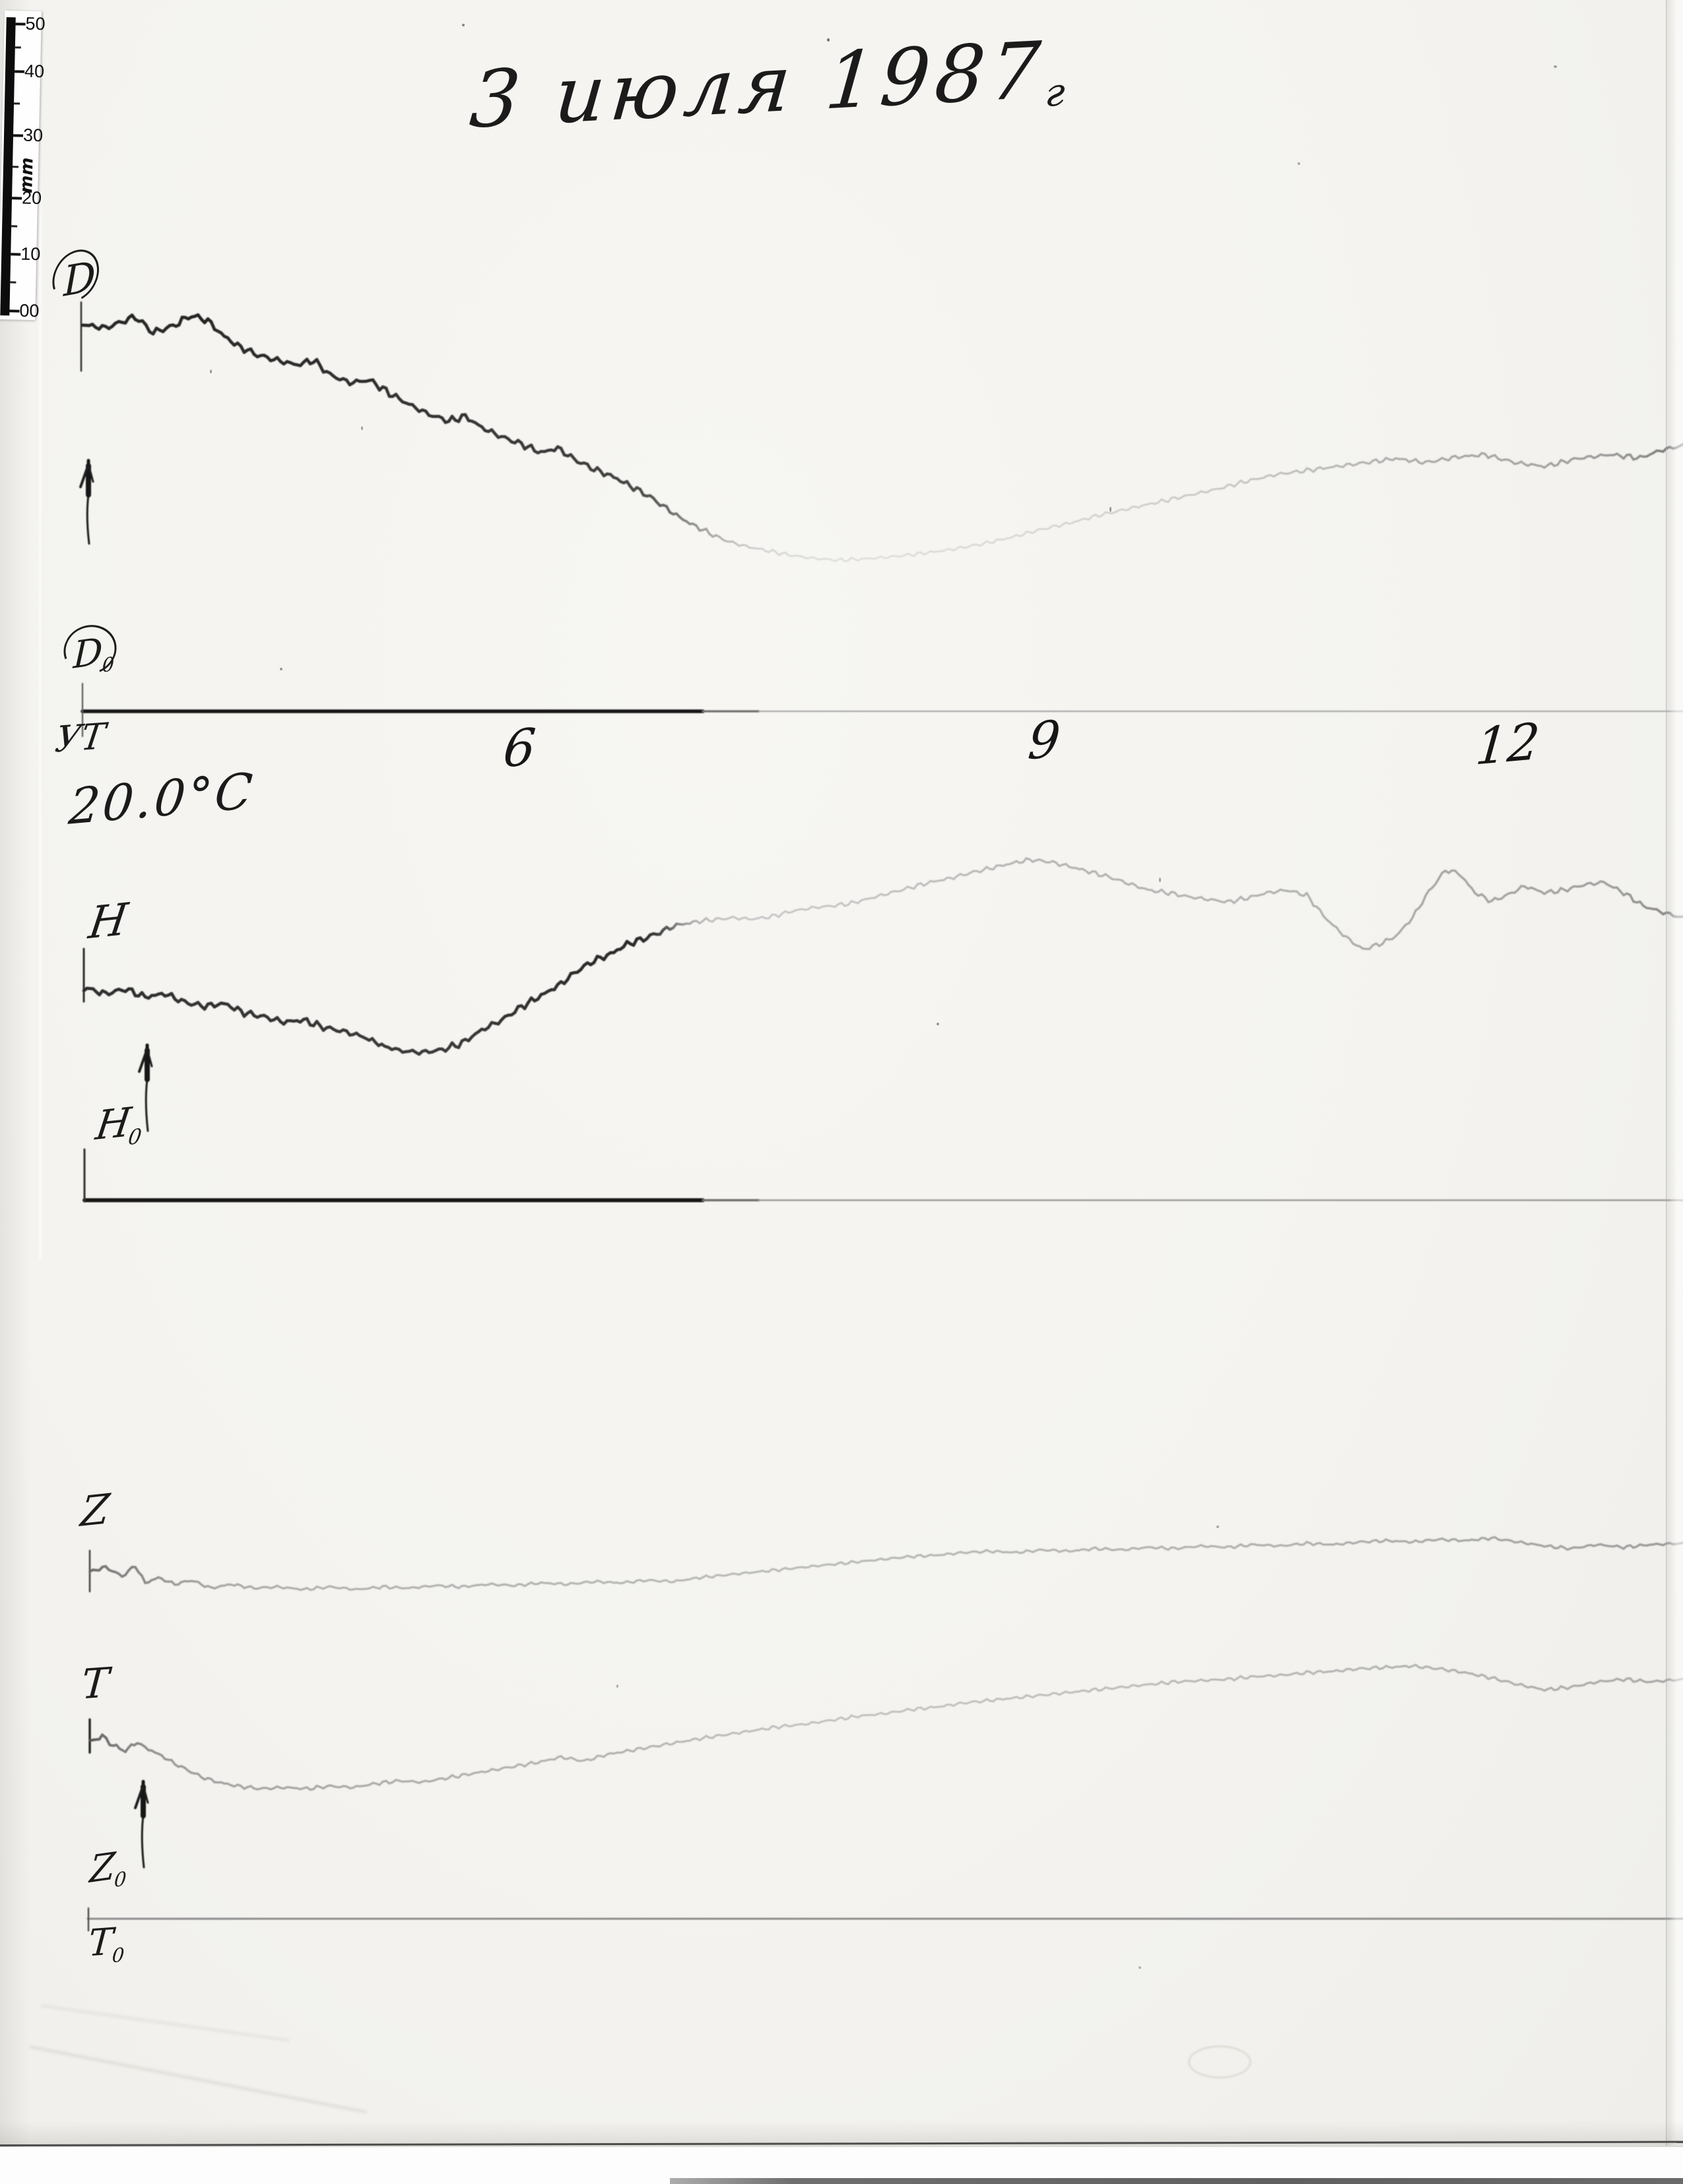 Image resolution: width=1683 pixels, height=2184 pixels. Describe the element at coordinates (105, 1944) in the screenshot. I see `baseline-label-t0: T0` at that location.